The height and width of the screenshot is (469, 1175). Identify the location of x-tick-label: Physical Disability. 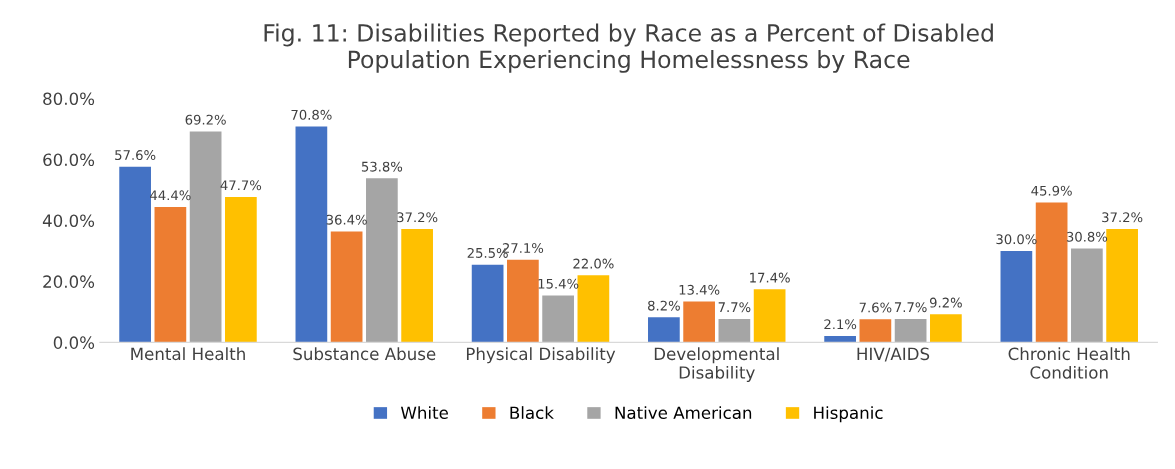
(541, 355).